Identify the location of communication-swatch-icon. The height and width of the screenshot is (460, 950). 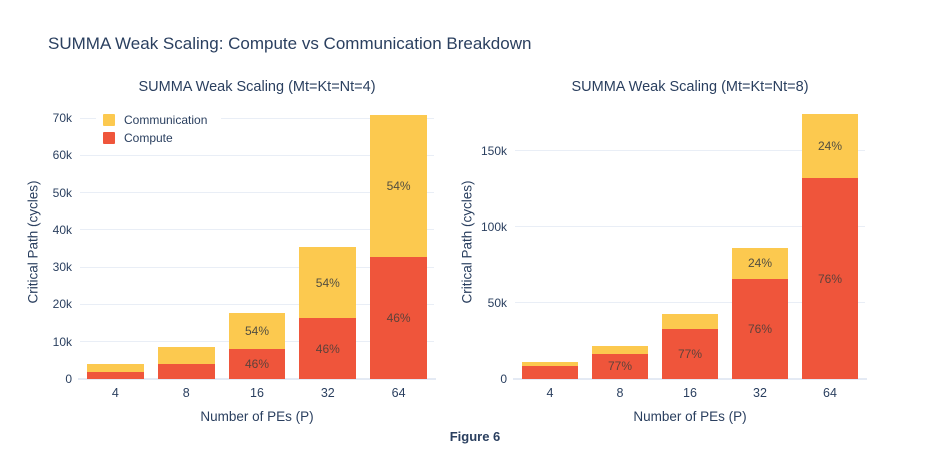
(109, 120).